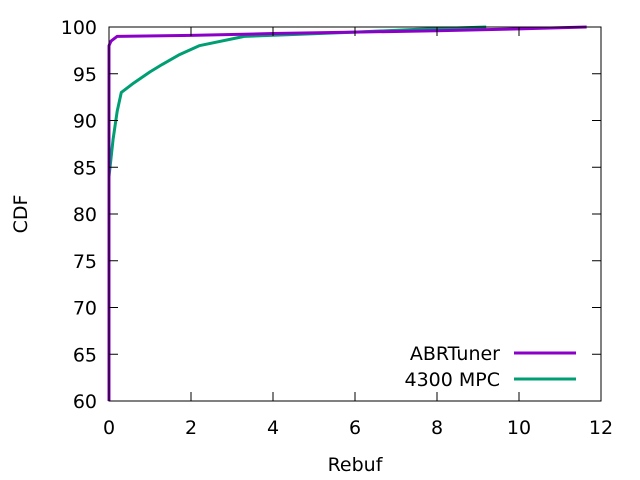 The image size is (640, 480). What do you see at coordinates (85, 75) in the screenshot?
I see `y-tick-label: 95` at bounding box center [85, 75].